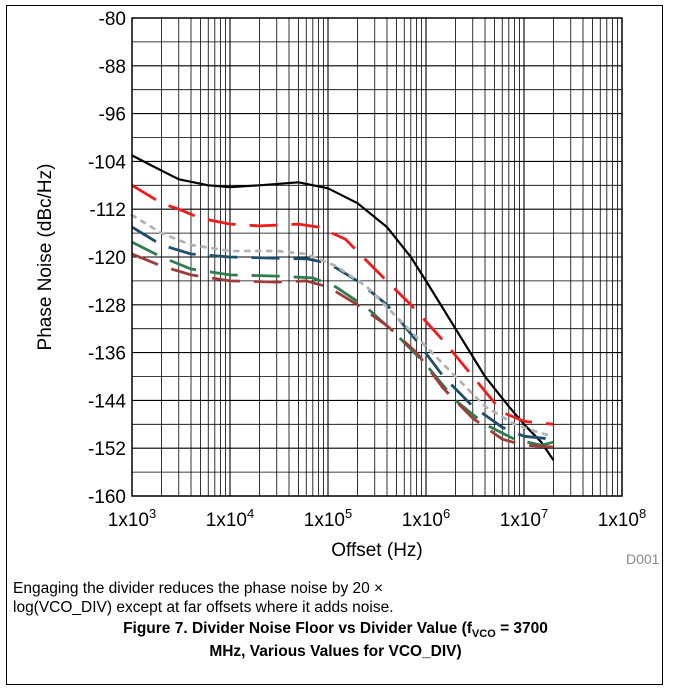  I want to click on caption-line-2: MHz, Various Values for VCO_DIV), so click(335, 651).